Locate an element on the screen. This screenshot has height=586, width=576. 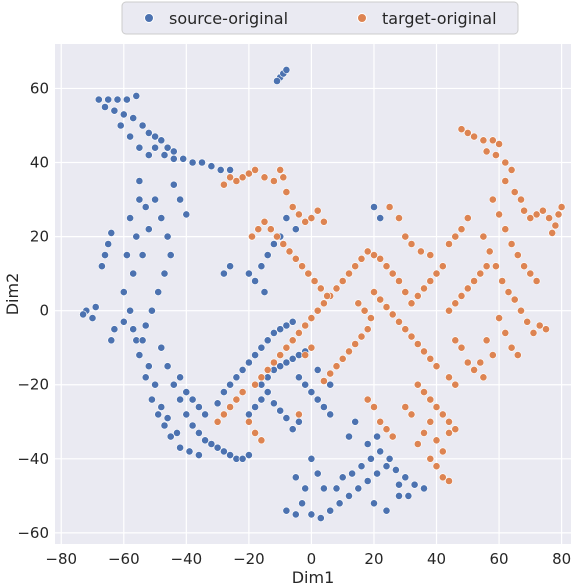
y-tick-label: −60 is located at coordinates (33, 533).